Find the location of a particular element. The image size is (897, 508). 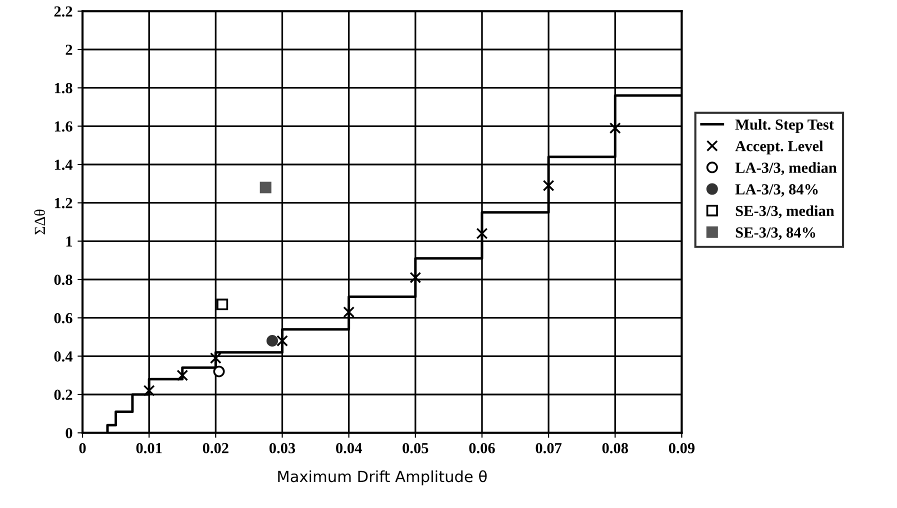

y-tick-label: 0.6 is located at coordinates (63, 318).